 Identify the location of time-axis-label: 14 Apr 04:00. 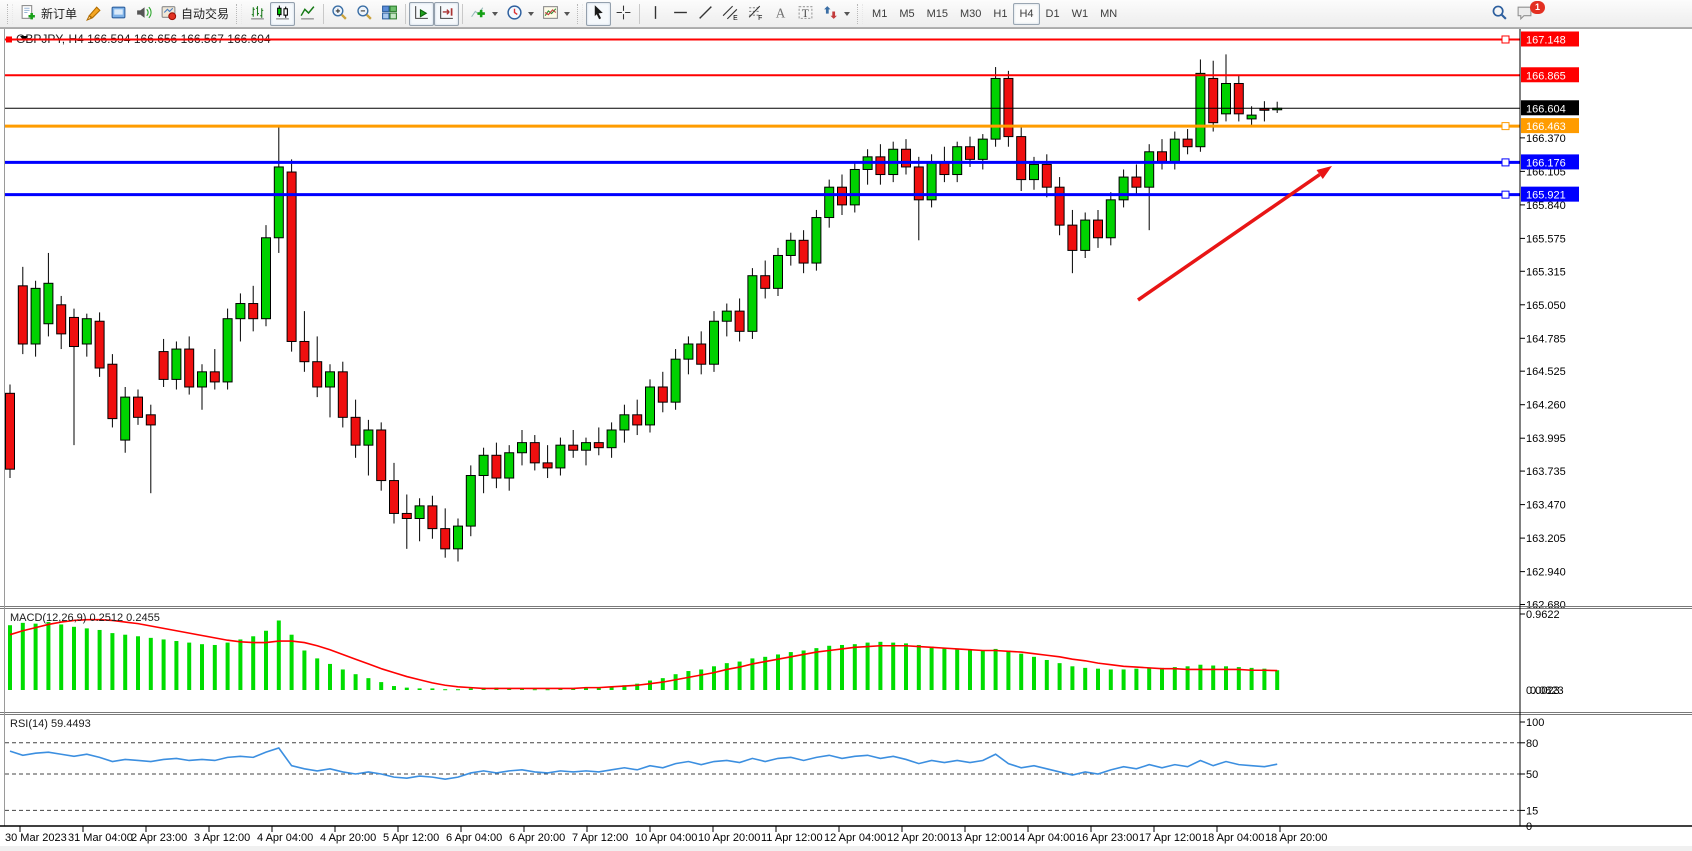
(1044, 838).